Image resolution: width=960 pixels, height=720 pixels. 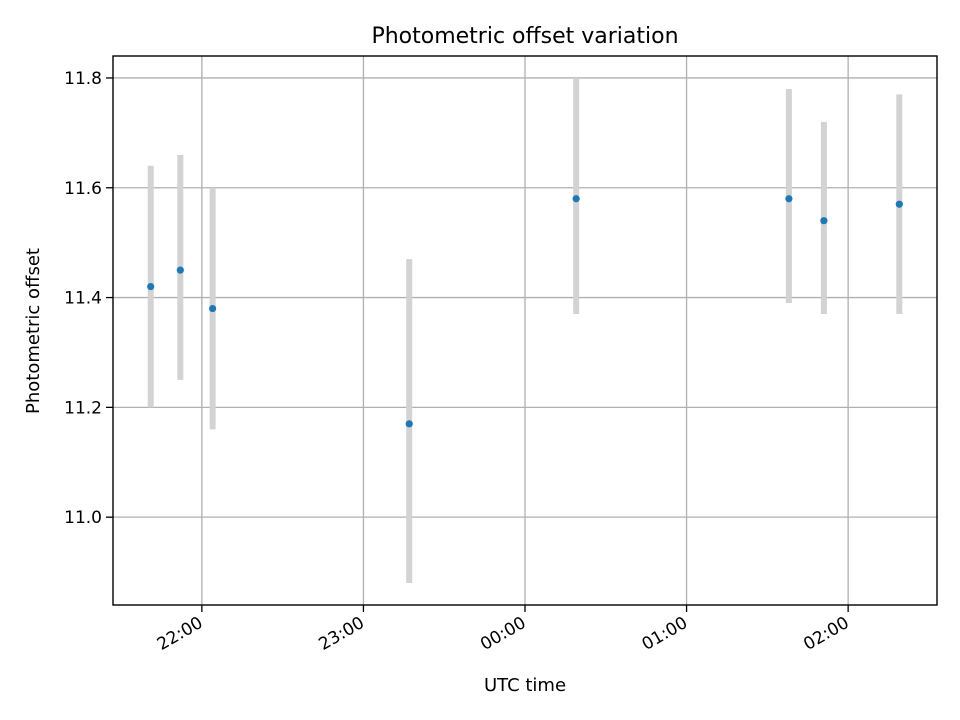 What do you see at coordinates (83, 79) in the screenshot?
I see `y-tick-label: 11.8` at bounding box center [83, 79].